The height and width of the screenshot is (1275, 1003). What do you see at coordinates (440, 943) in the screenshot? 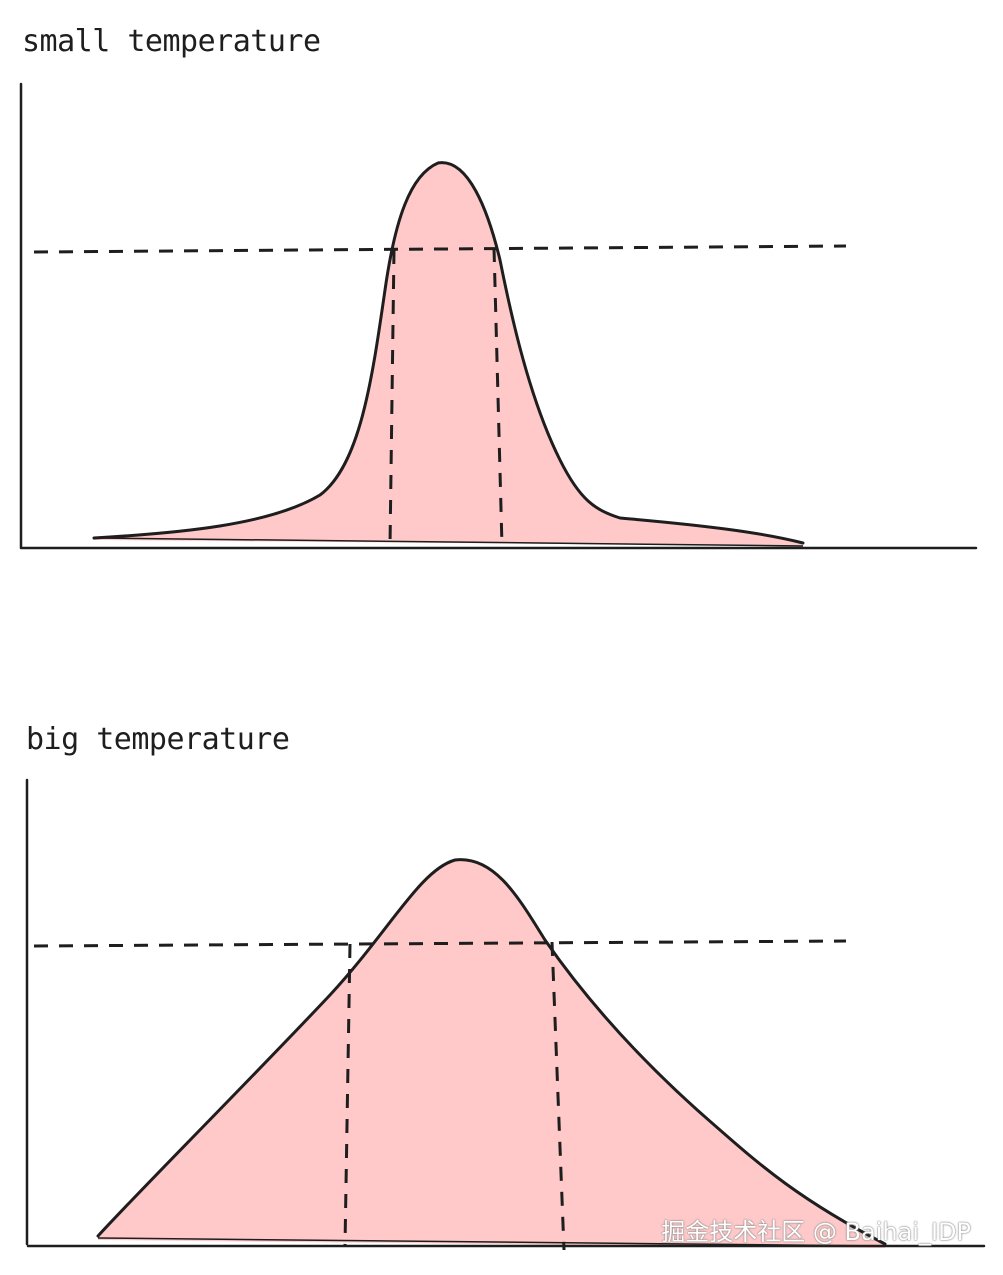
I see `big-temperature-threshold-line` at bounding box center [440, 943].